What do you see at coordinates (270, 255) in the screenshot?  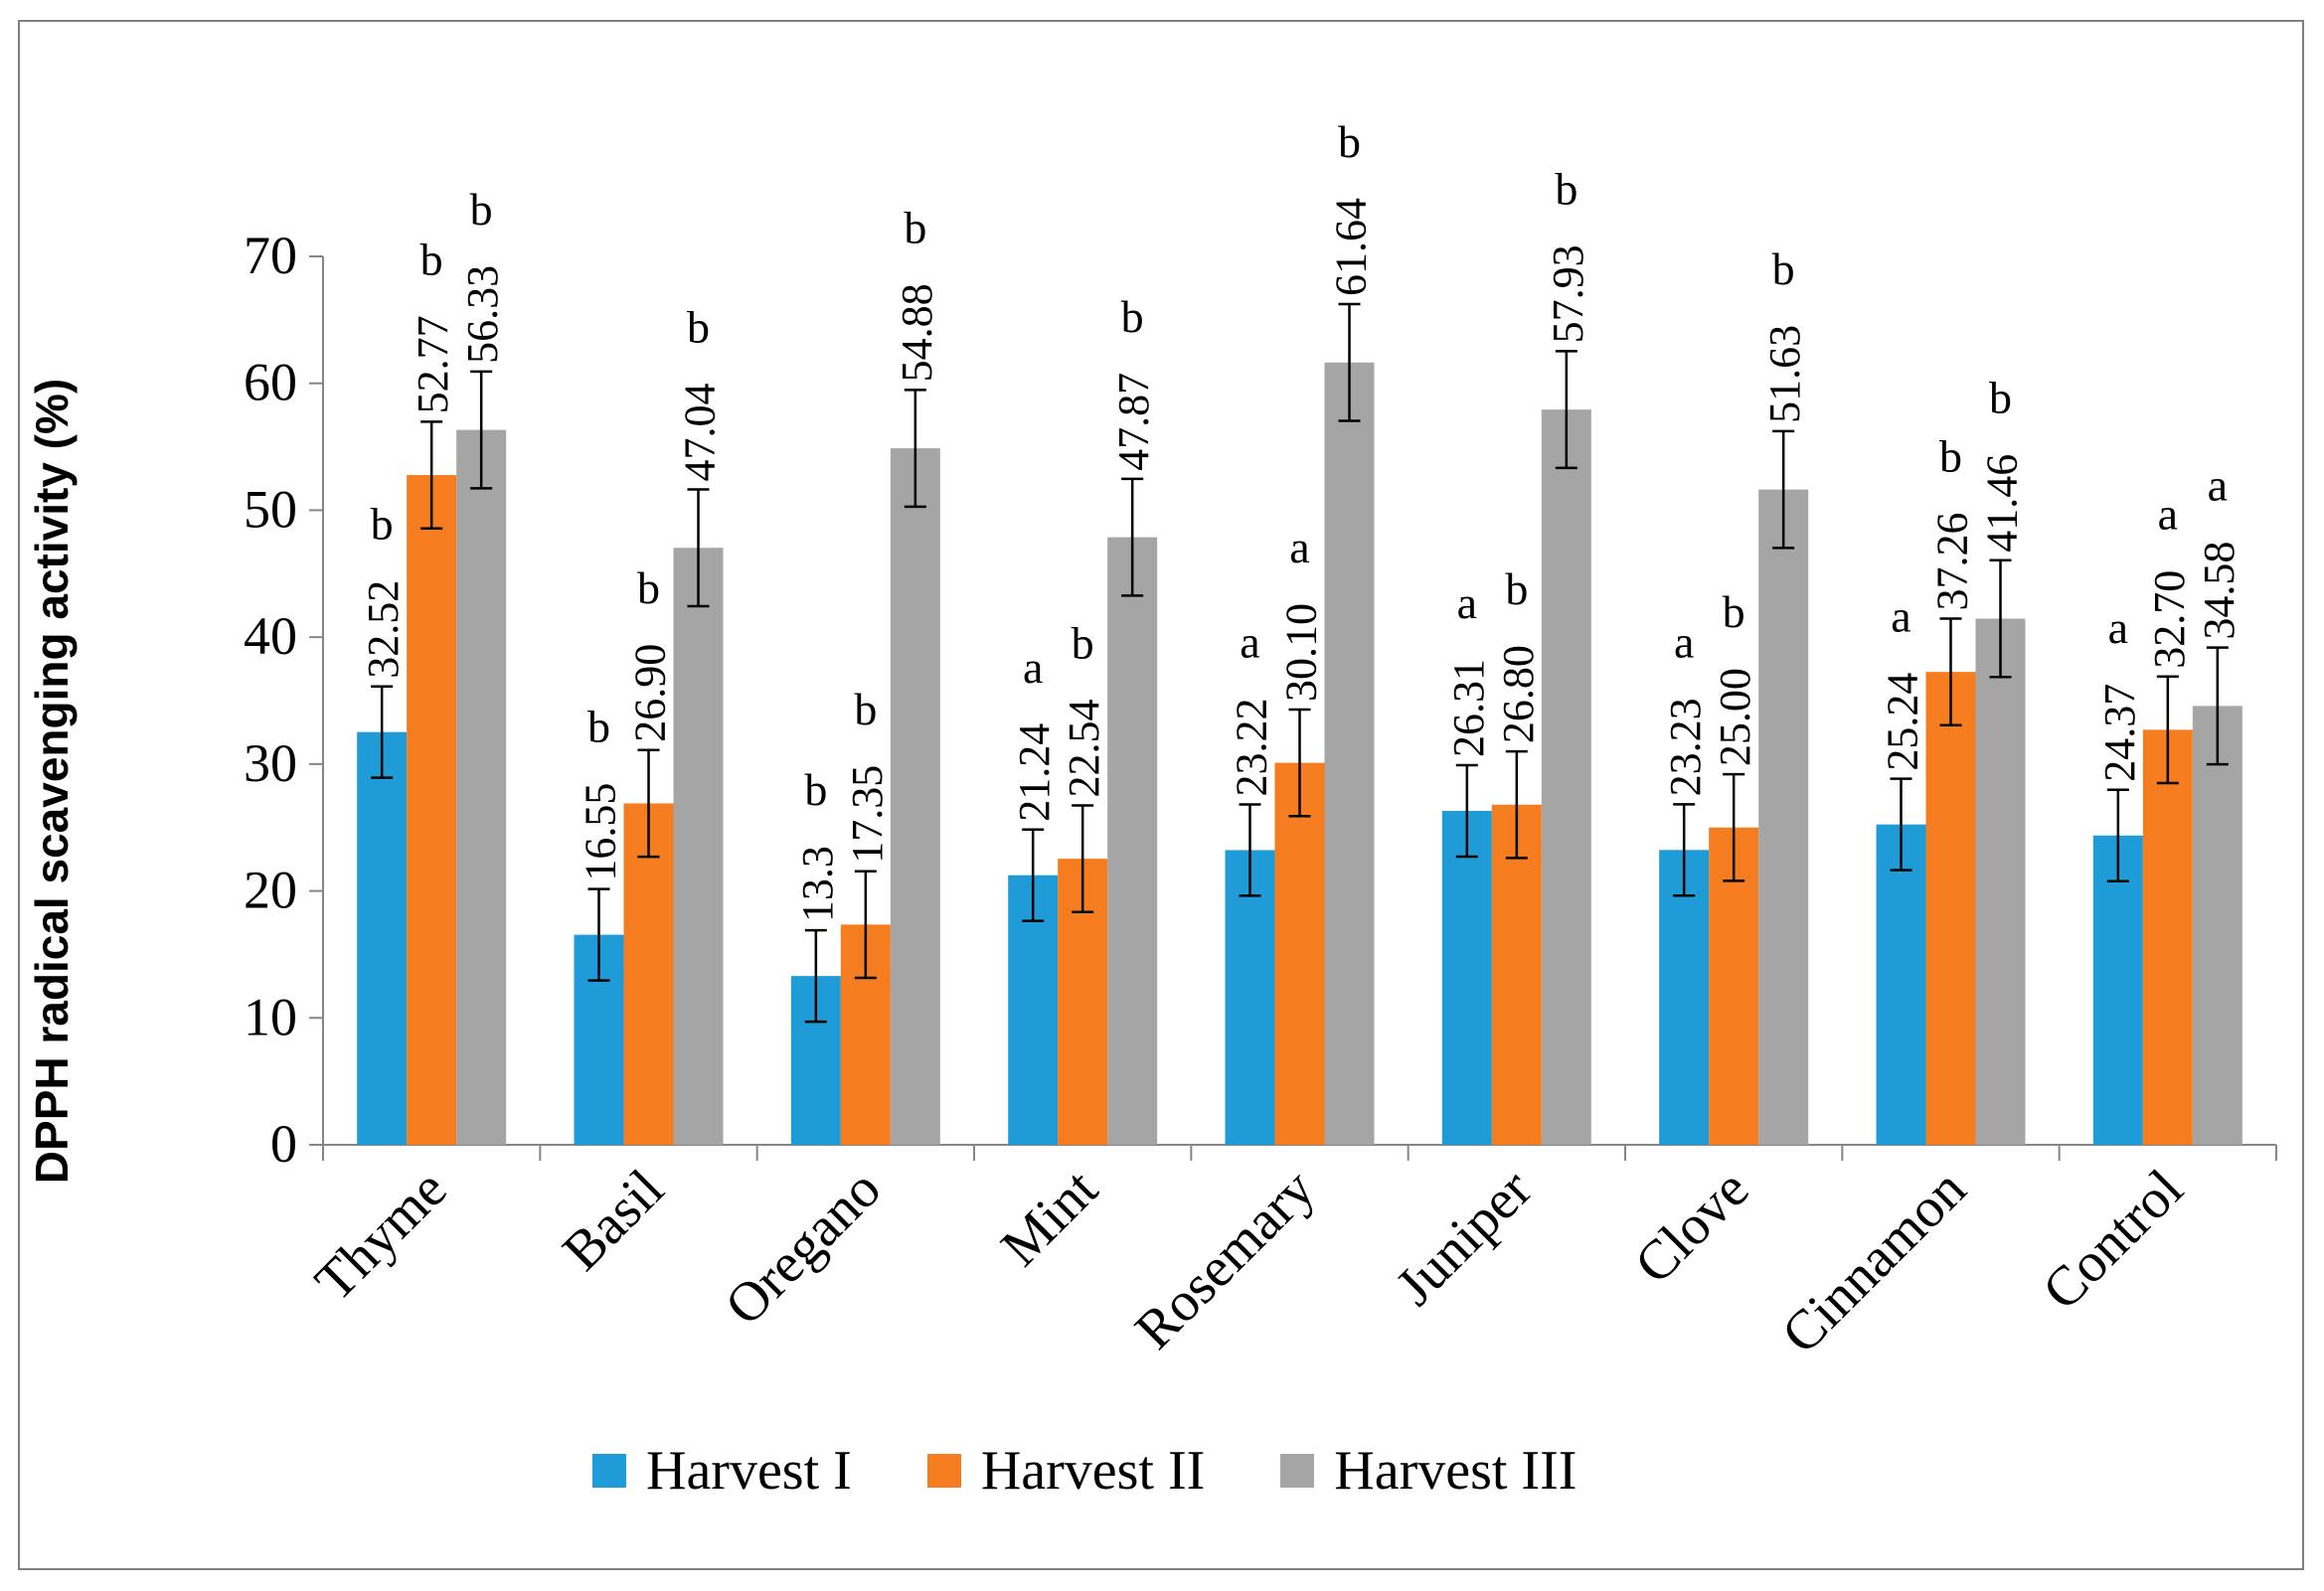 I see `y-tick-label: 70` at bounding box center [270, 255].